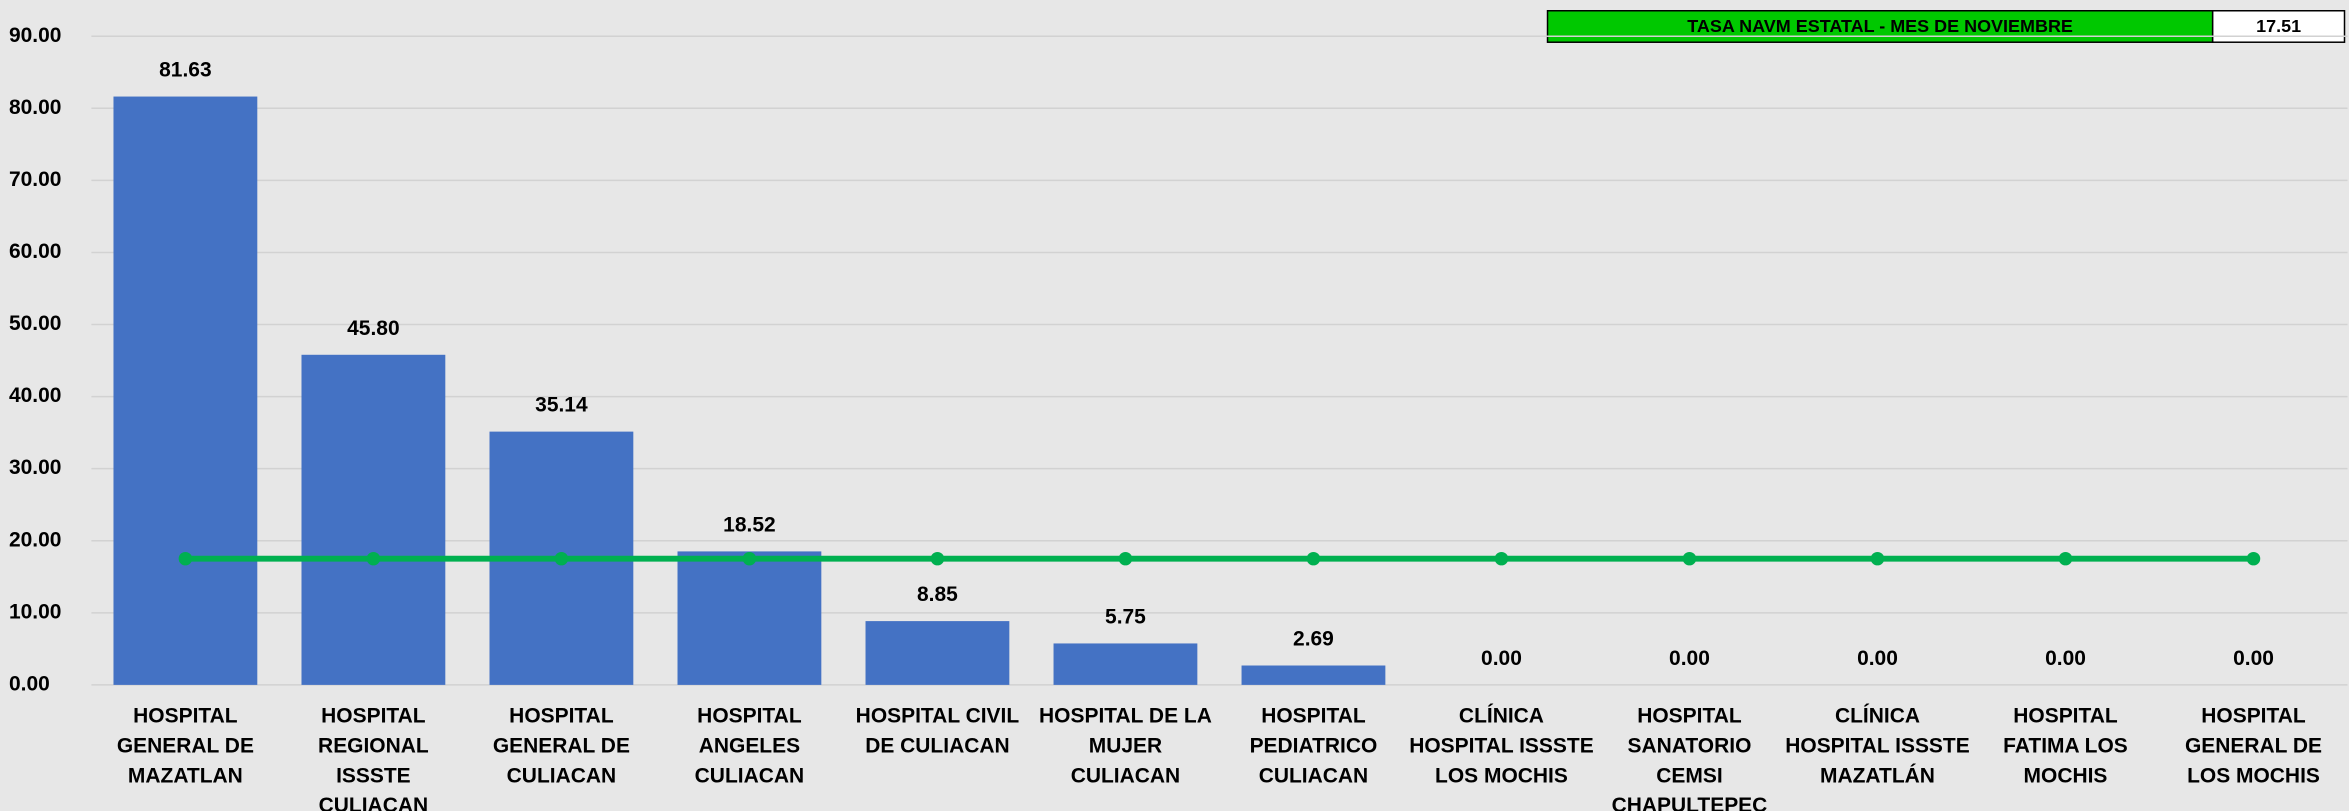 This screenshot has width=2349, height=811. I want to click on data-label: 18.52, so click(749, 524).